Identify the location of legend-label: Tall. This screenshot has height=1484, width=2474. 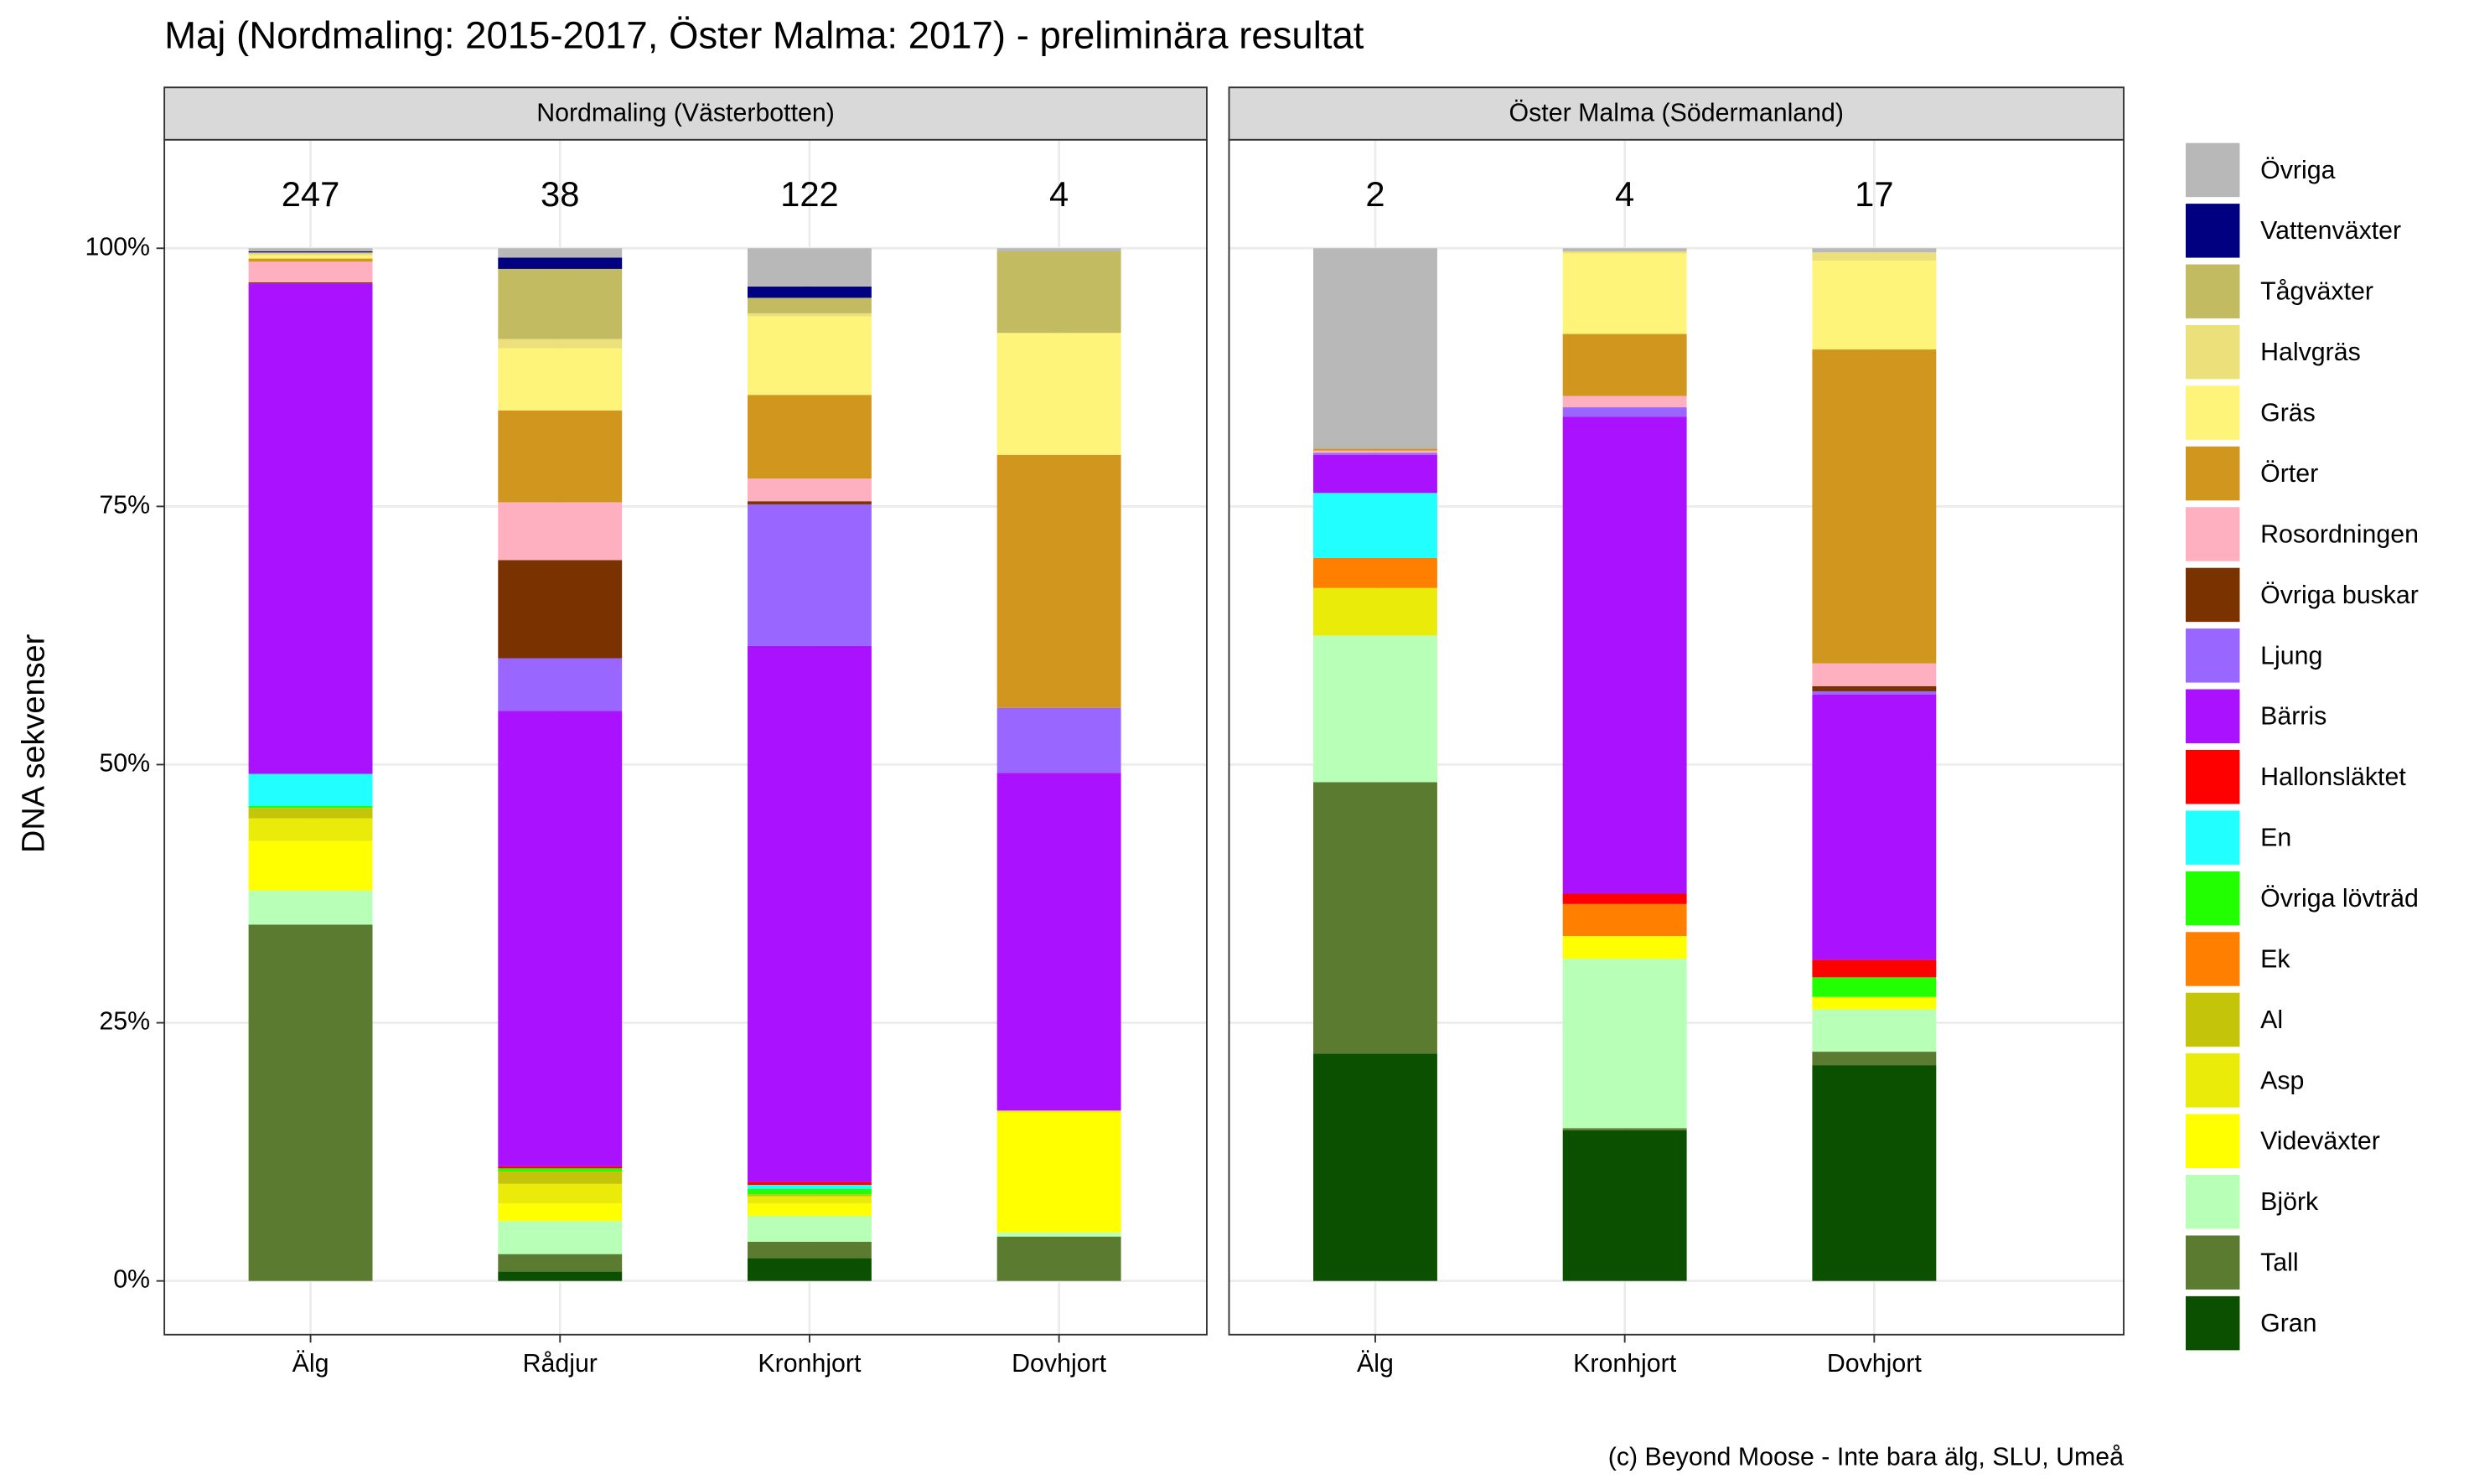
(2279, 1263).